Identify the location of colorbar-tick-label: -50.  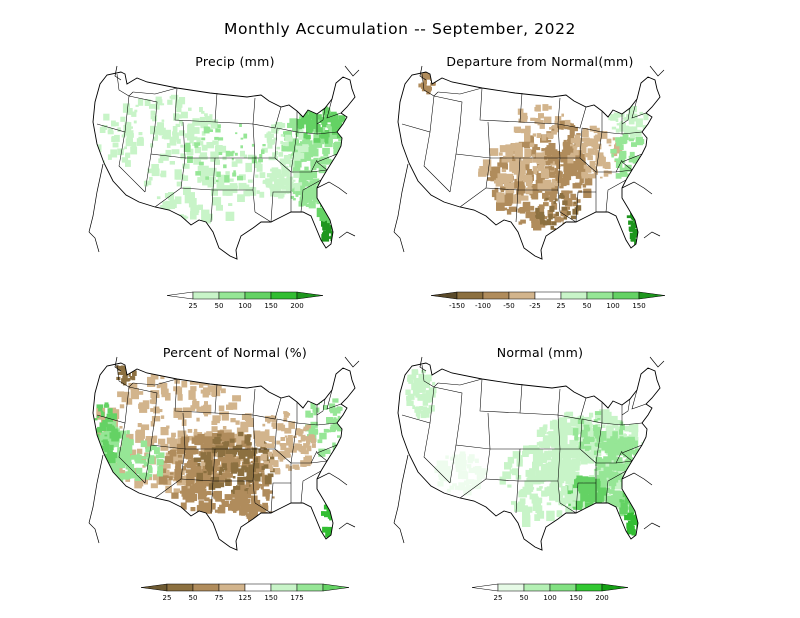
(508, 306).